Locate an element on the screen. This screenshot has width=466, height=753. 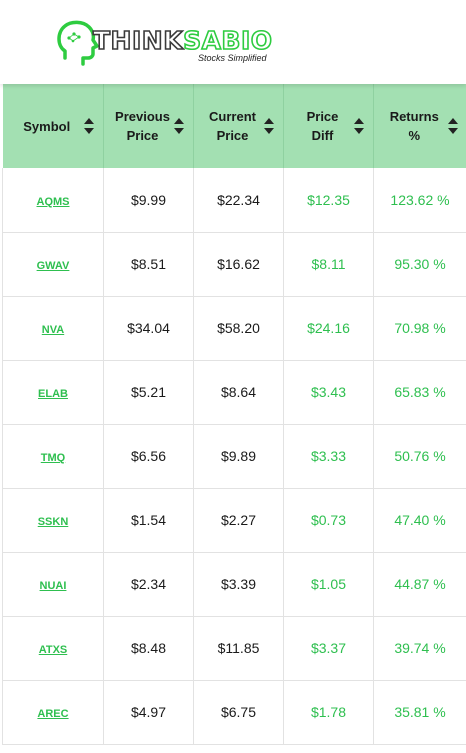
returns-cell: 70.98 % is located at coordinates (419, 328).